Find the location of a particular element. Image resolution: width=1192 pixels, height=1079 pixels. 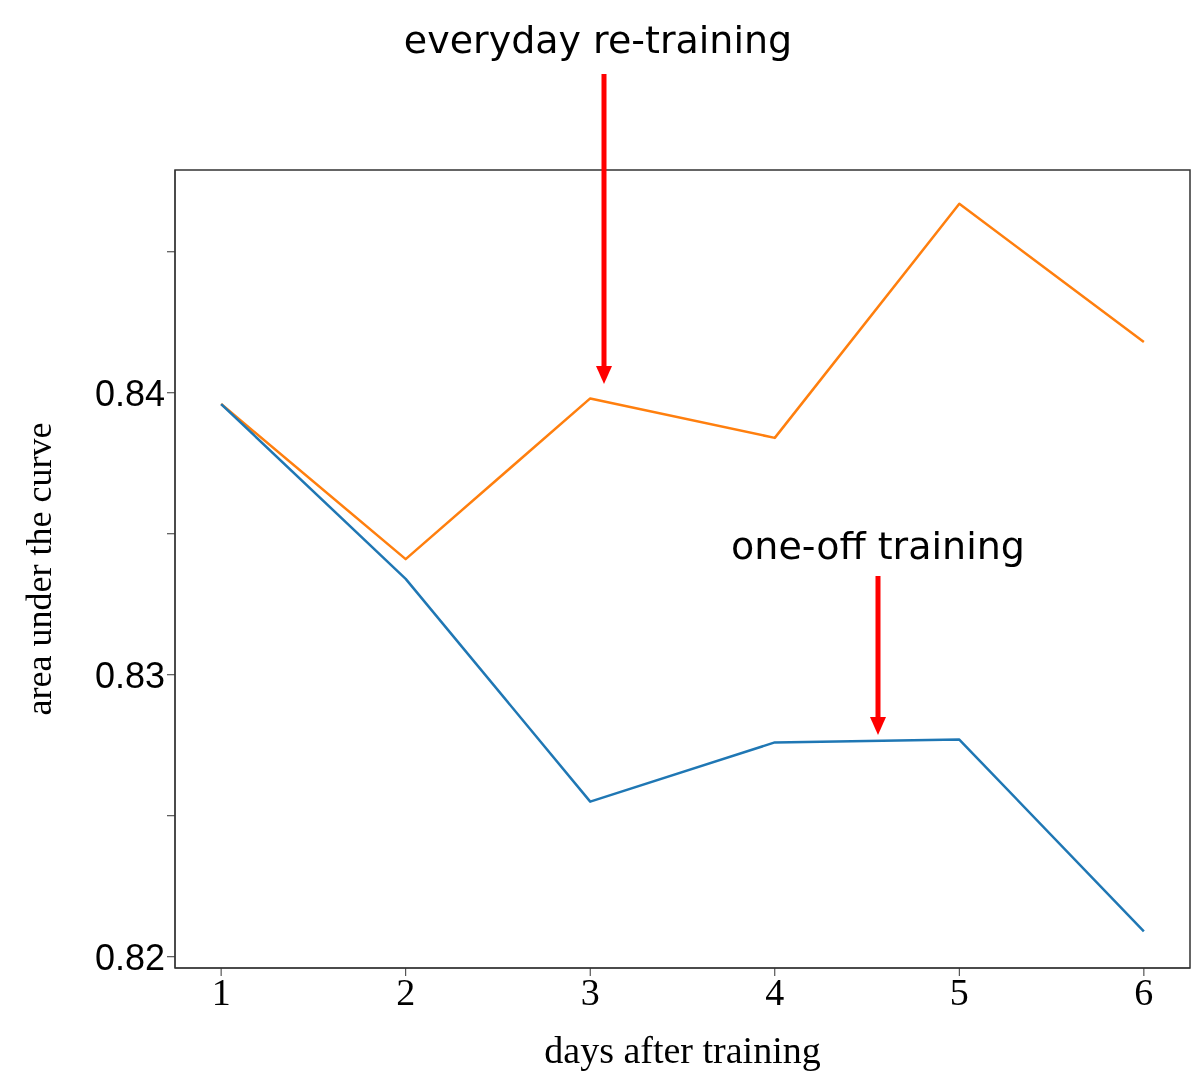

x-tick-label: 4 is located at coordinates (775, 991).